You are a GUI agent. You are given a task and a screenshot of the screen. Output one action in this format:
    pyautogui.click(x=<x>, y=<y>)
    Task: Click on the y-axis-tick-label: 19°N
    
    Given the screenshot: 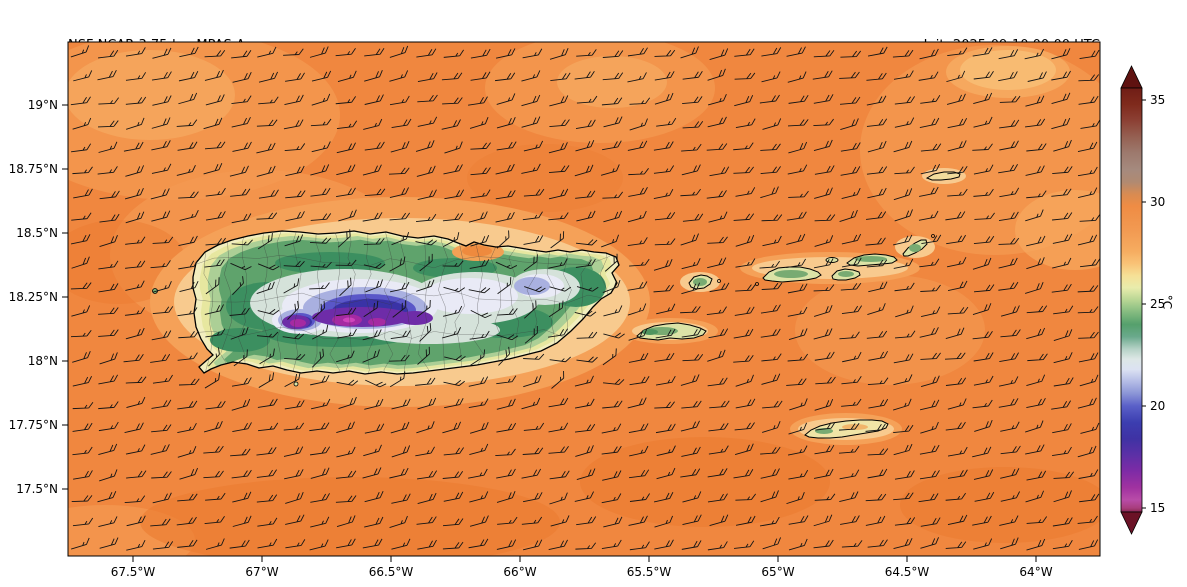 What is the action you would take?
    pyautogui.click(x=43, y=105)
    